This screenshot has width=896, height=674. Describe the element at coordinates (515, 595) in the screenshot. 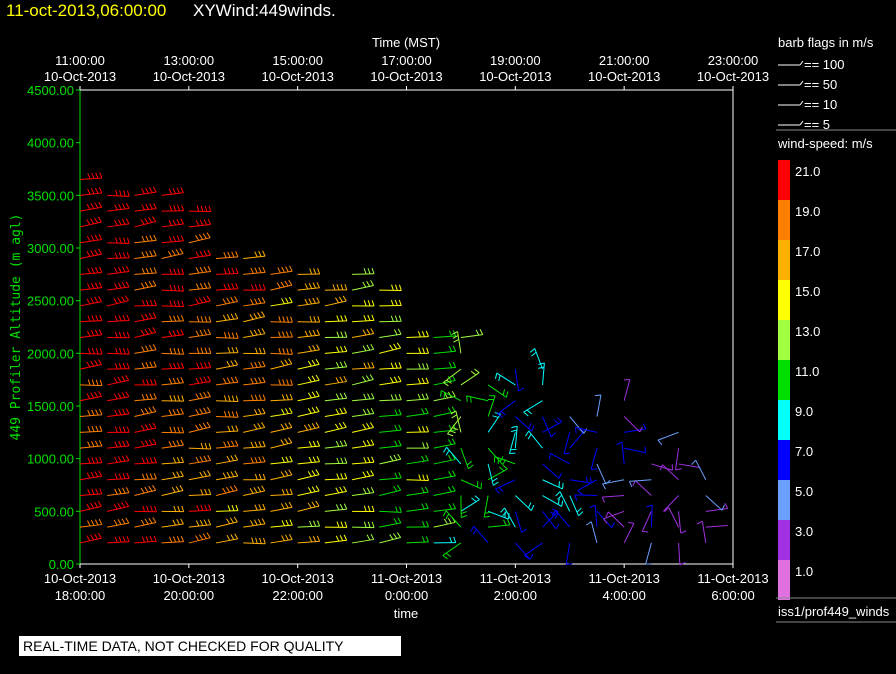

I see `x-tick-label-time: 2:00:00` at that location.